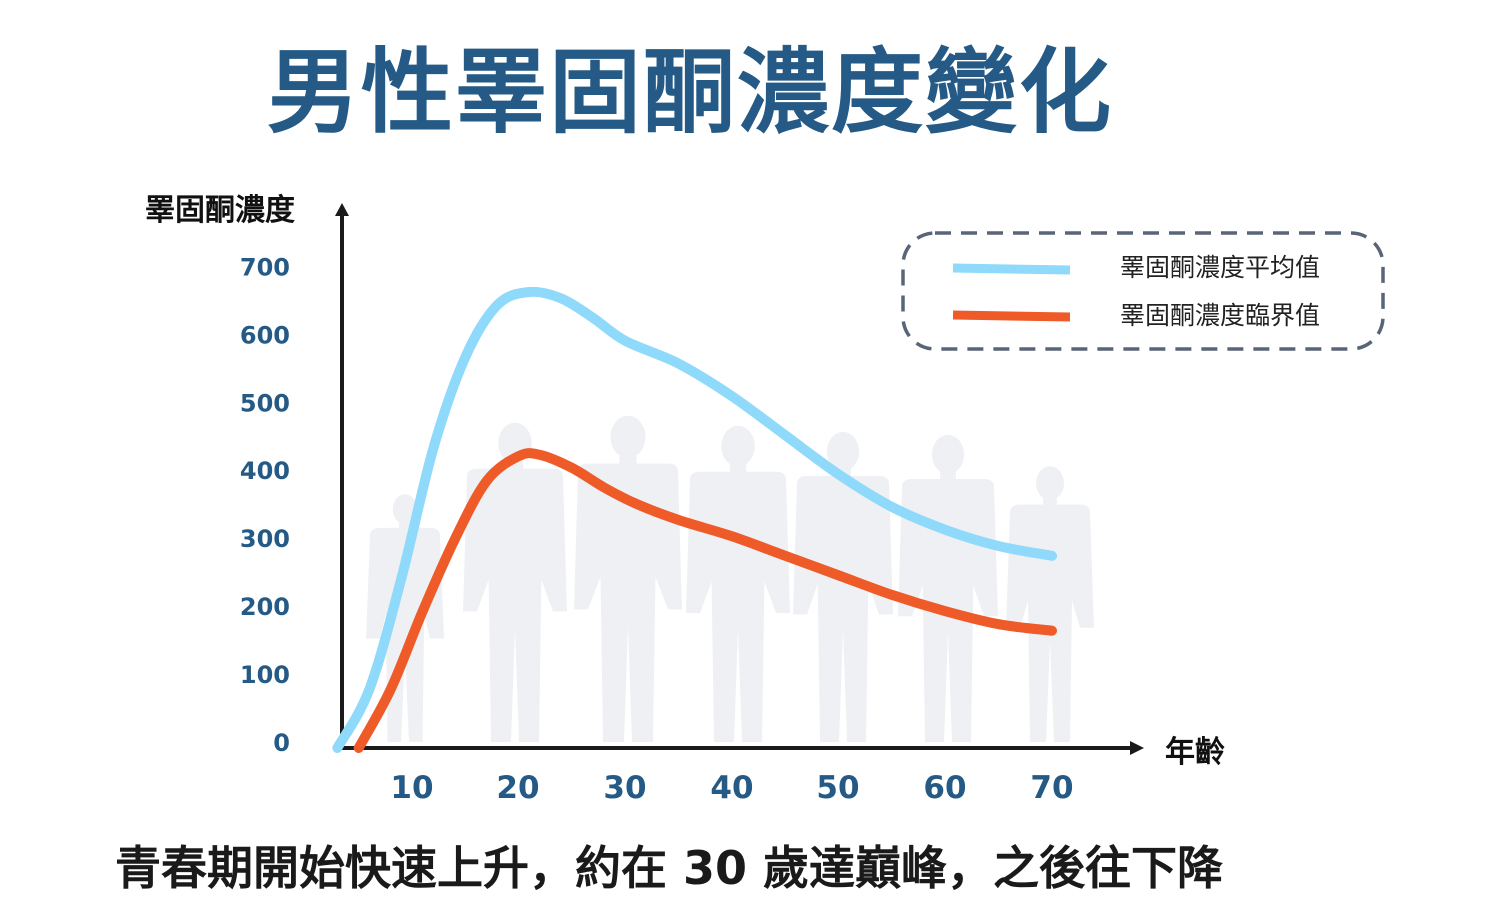 The image size is (1500, 900). Describe the element at coordinates (1011, 269) in the screenshot. I see `legend-average-swatch` at that location.